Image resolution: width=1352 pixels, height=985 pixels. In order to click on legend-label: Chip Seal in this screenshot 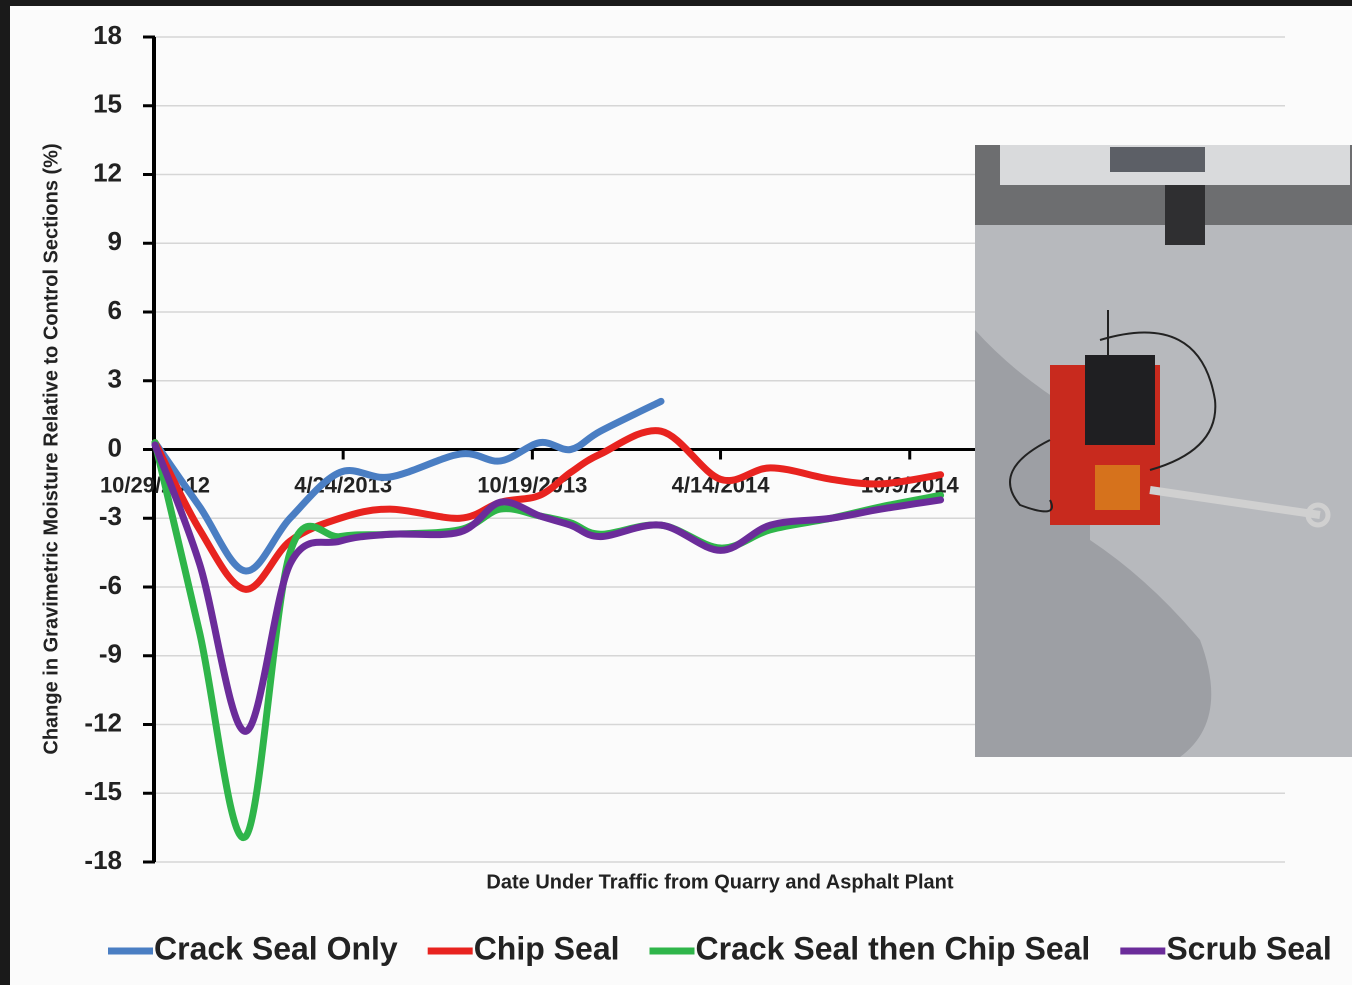, I will do `click(547, 948)`.